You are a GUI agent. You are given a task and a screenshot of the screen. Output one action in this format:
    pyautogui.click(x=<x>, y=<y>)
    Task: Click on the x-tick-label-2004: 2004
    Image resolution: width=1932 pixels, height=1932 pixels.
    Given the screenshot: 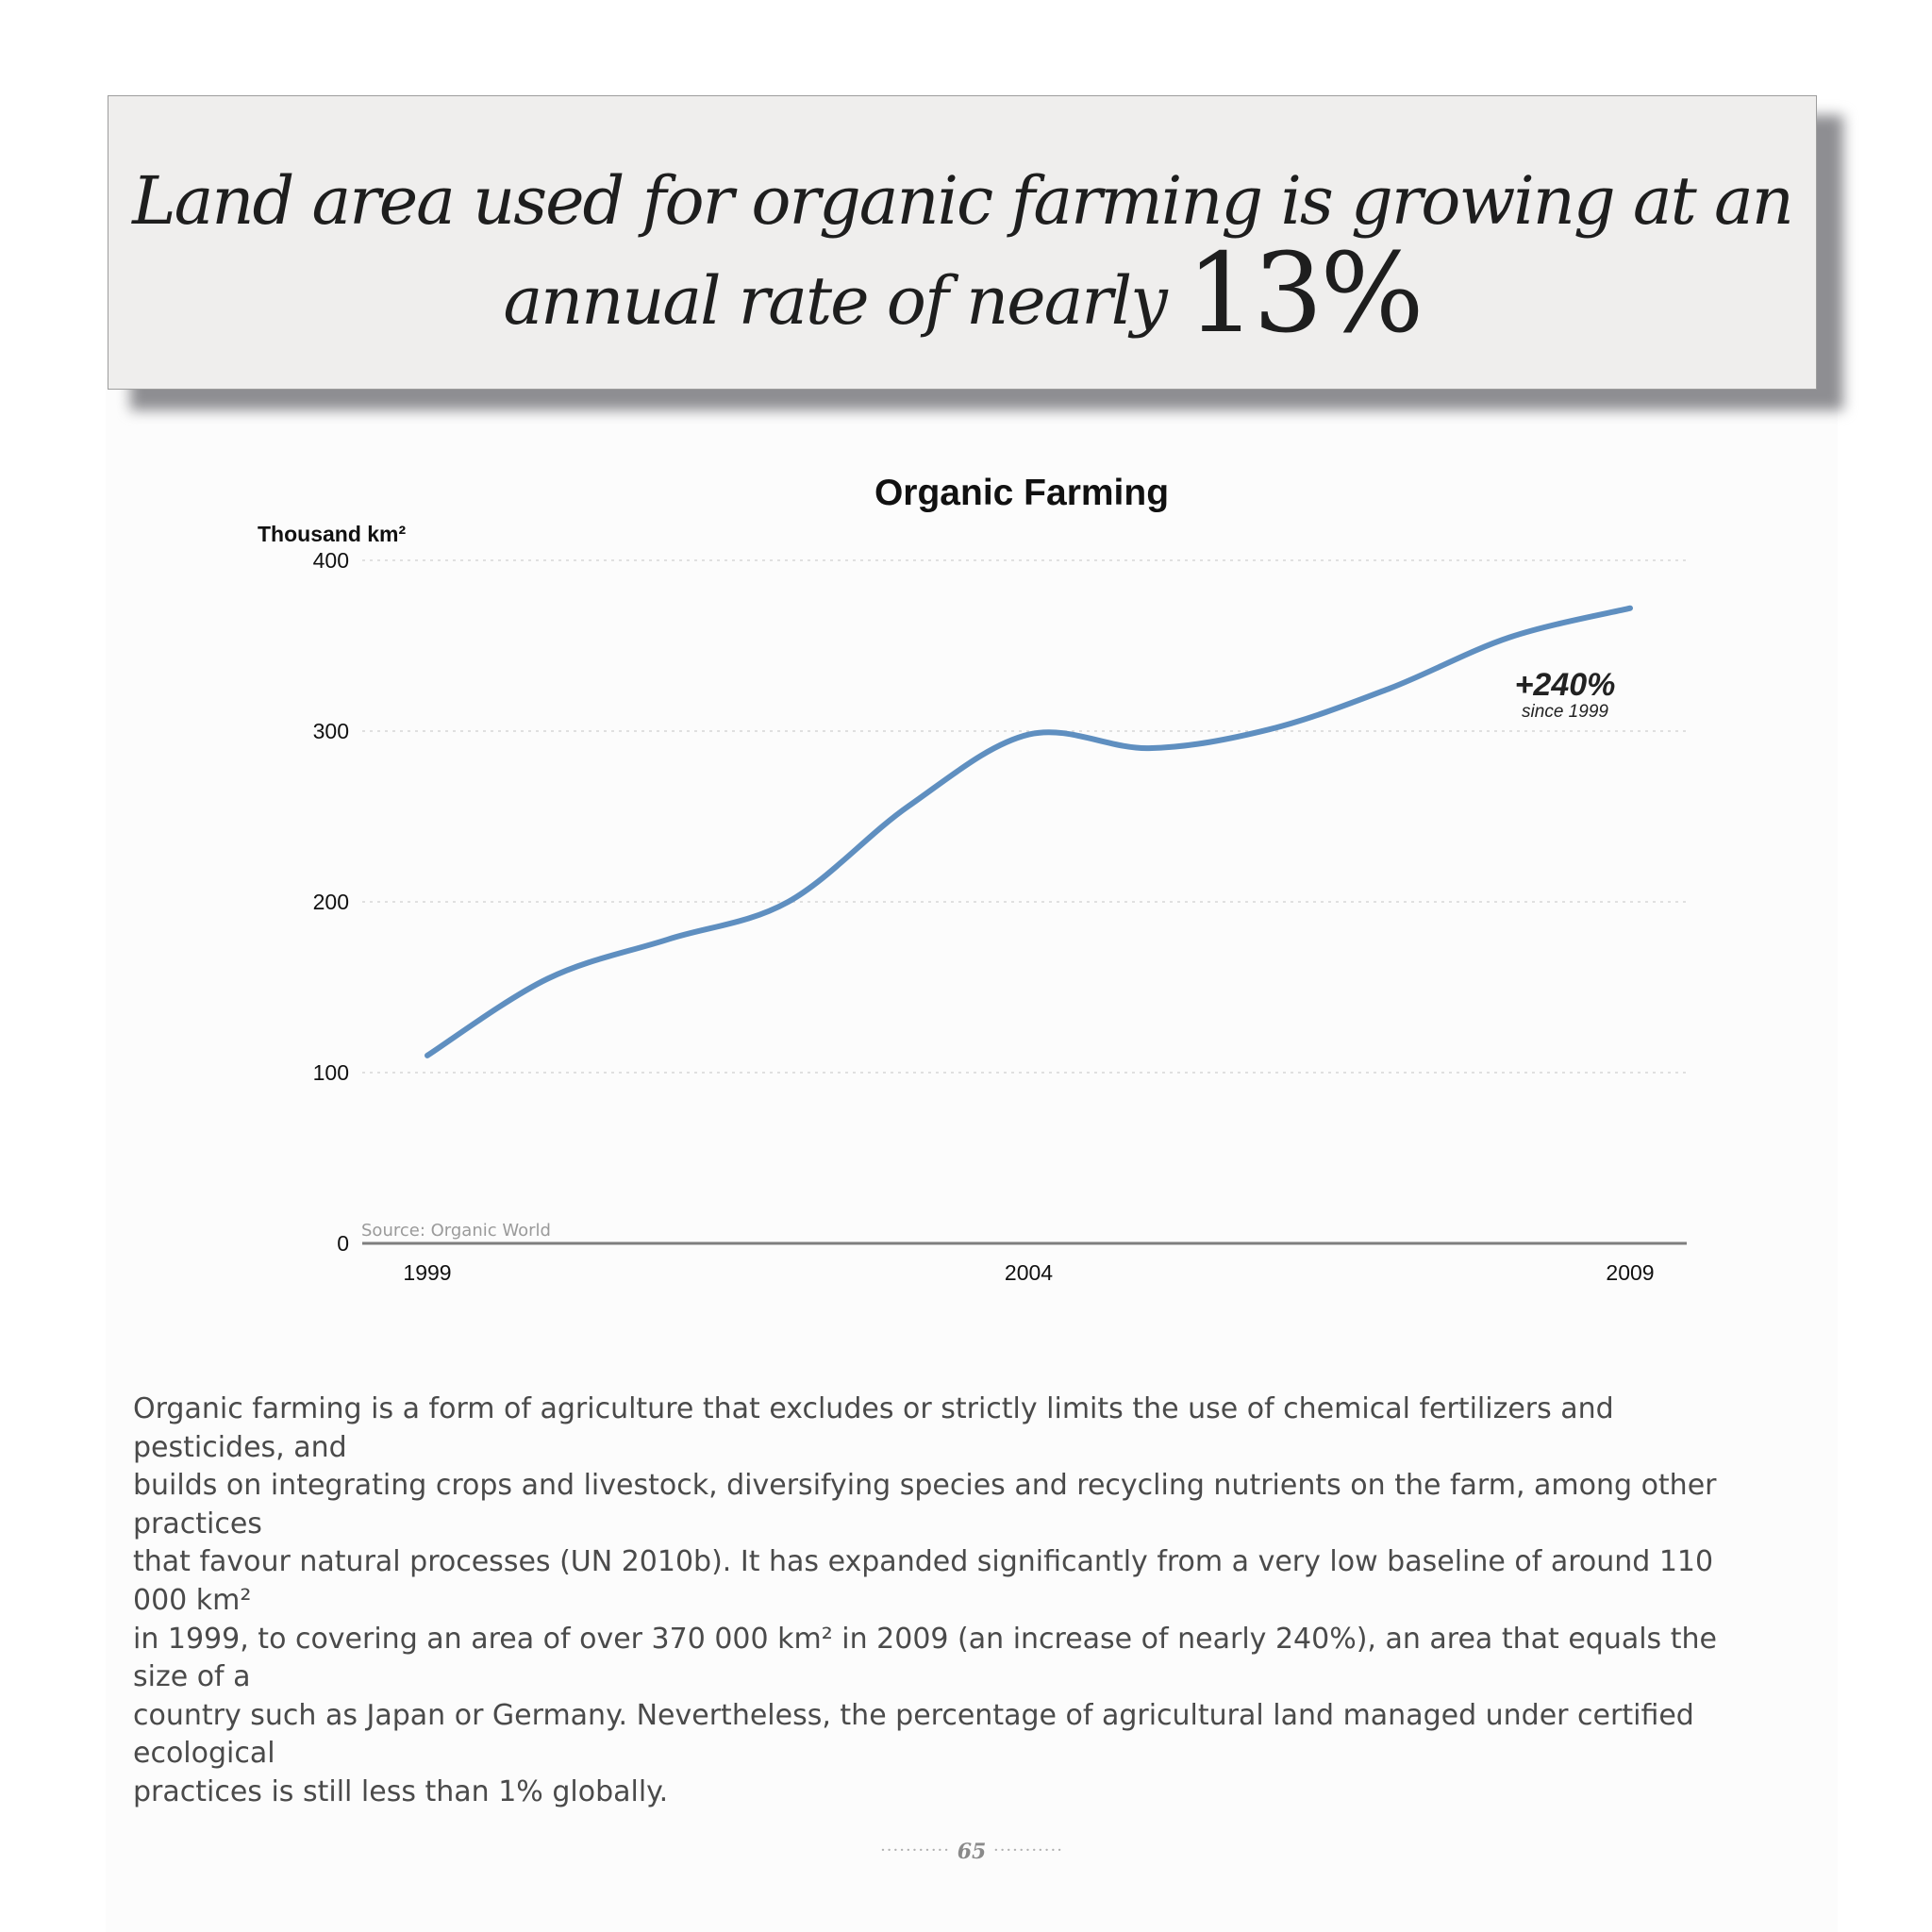 What is the action you would take?
    pyautogui.click(x=1029, y=1272)
    